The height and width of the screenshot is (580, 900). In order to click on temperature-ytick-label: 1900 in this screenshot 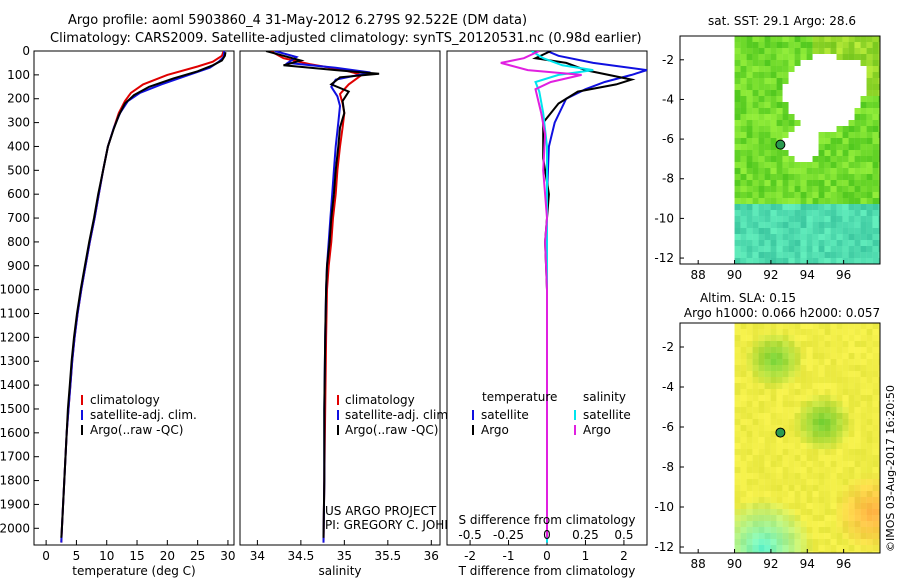, I will do `click(15, 504)`.